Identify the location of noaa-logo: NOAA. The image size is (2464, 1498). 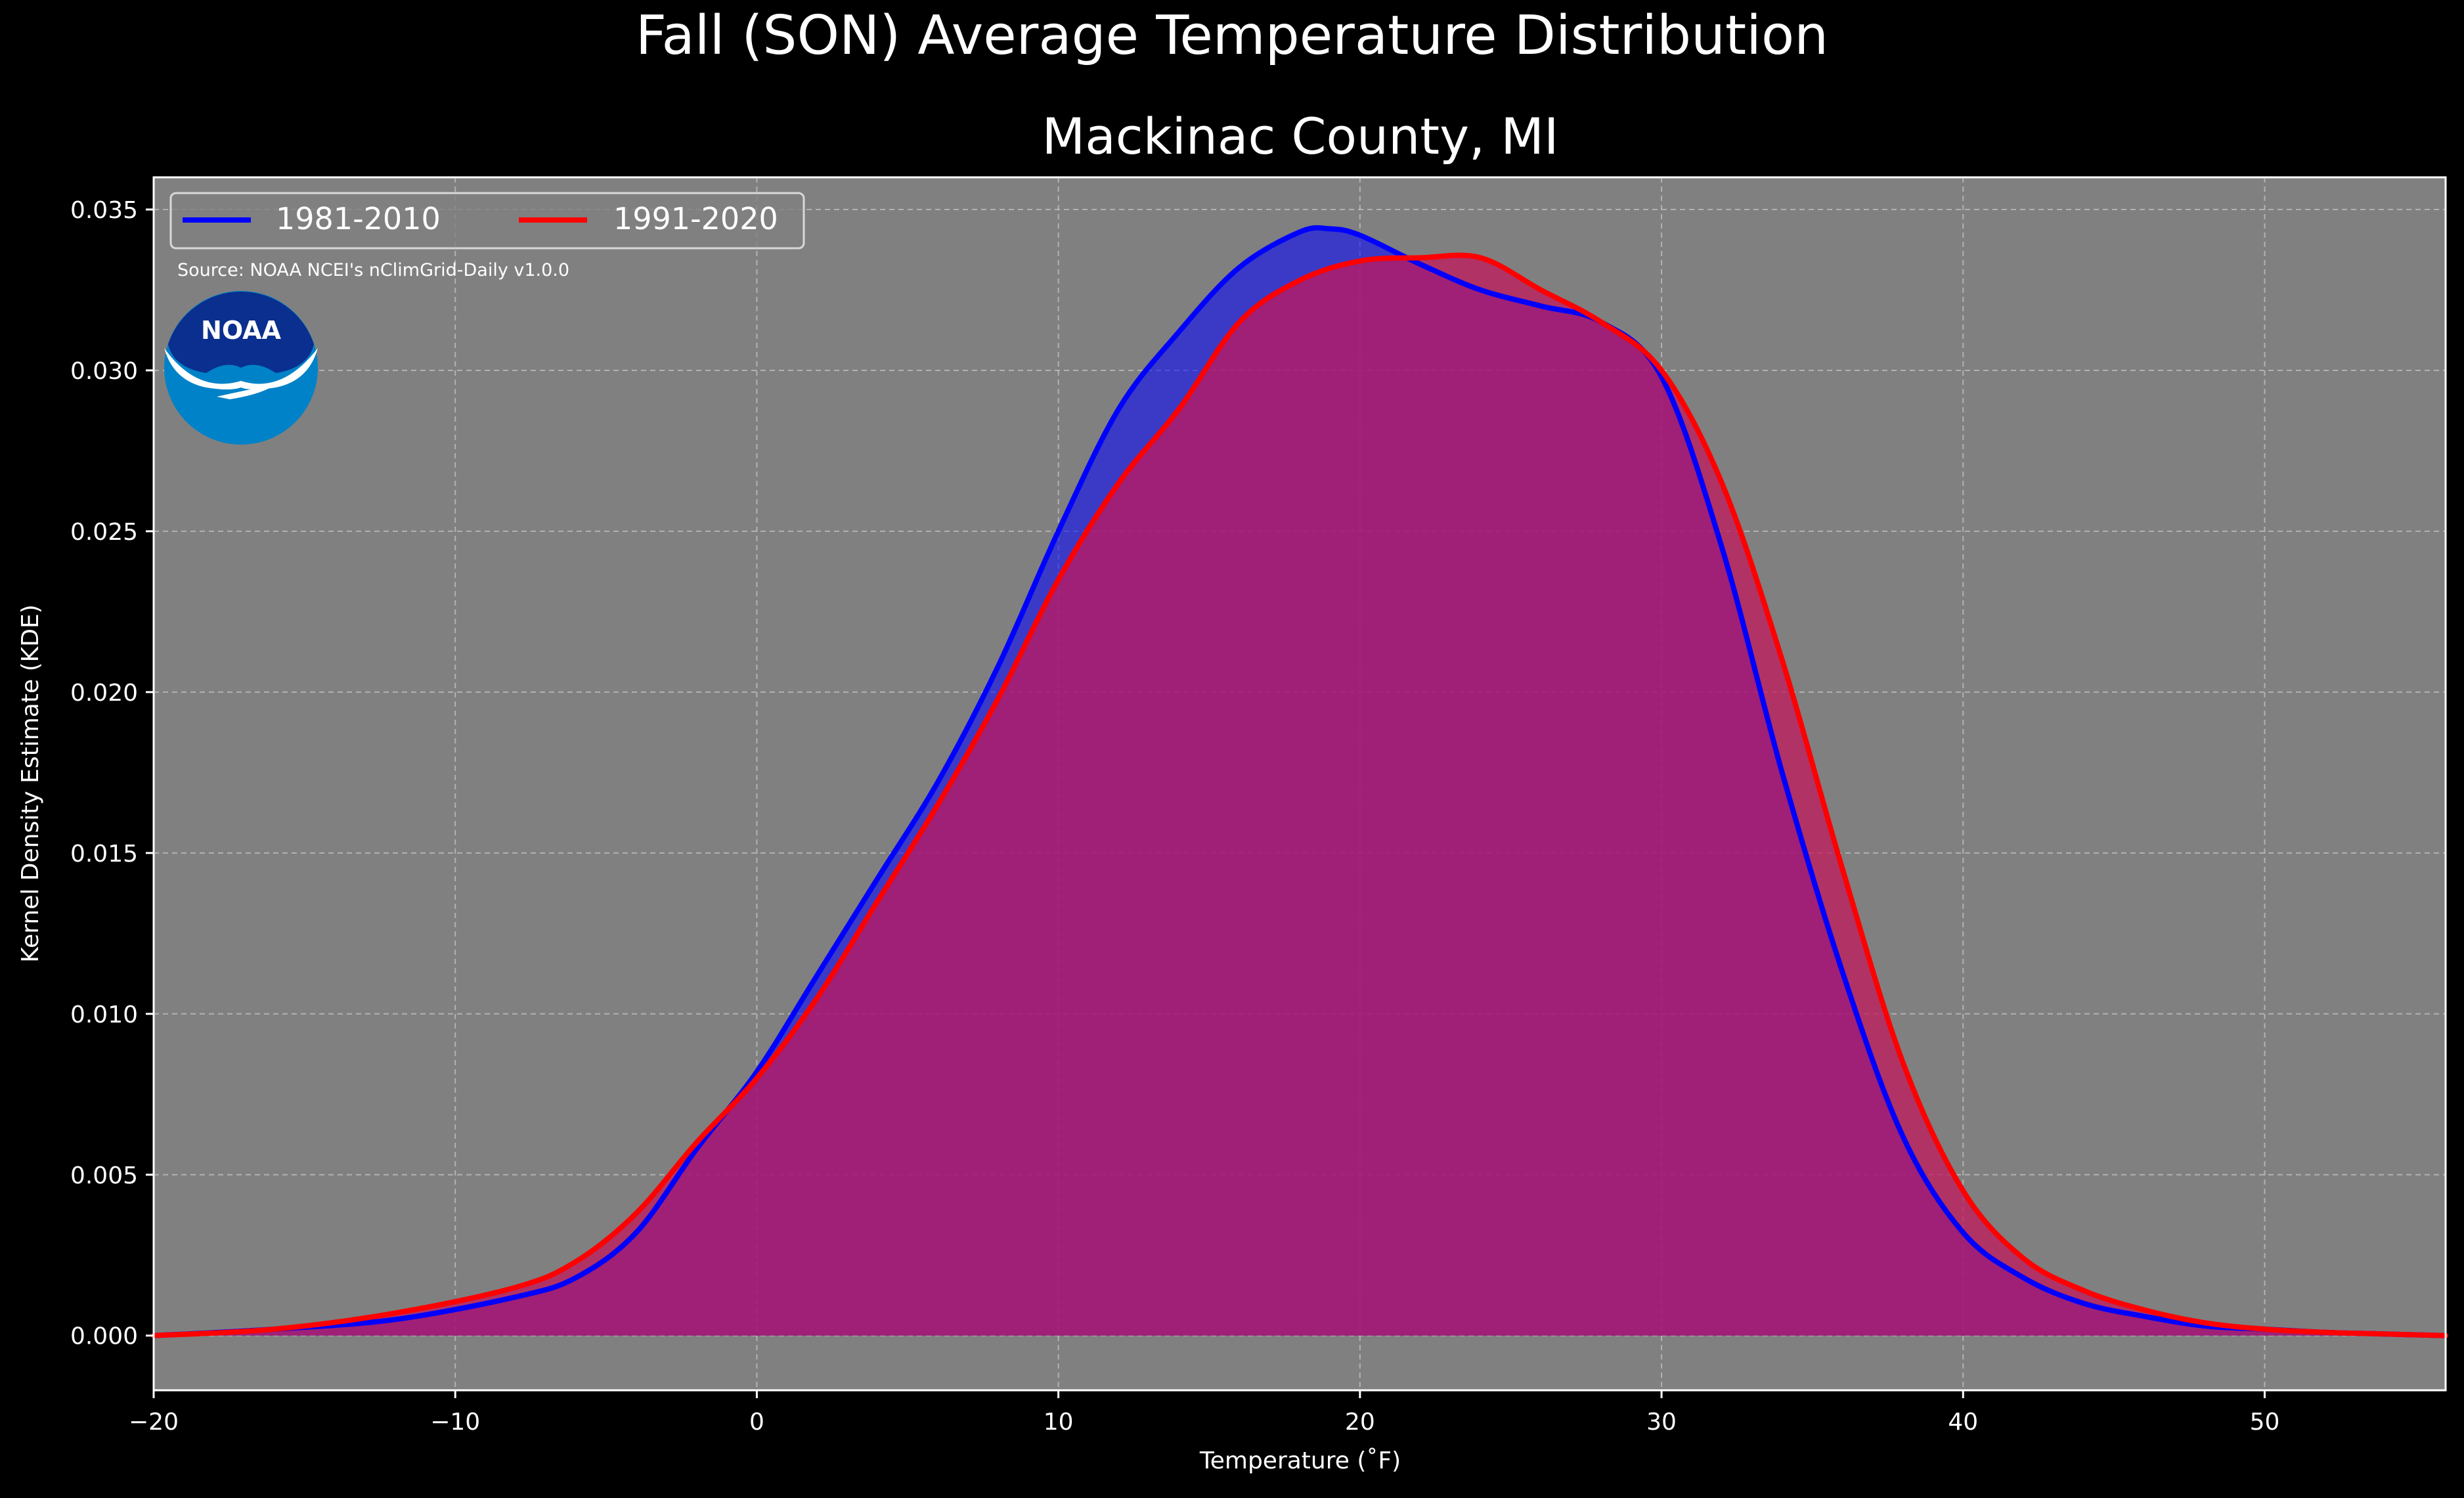
(241, 368).